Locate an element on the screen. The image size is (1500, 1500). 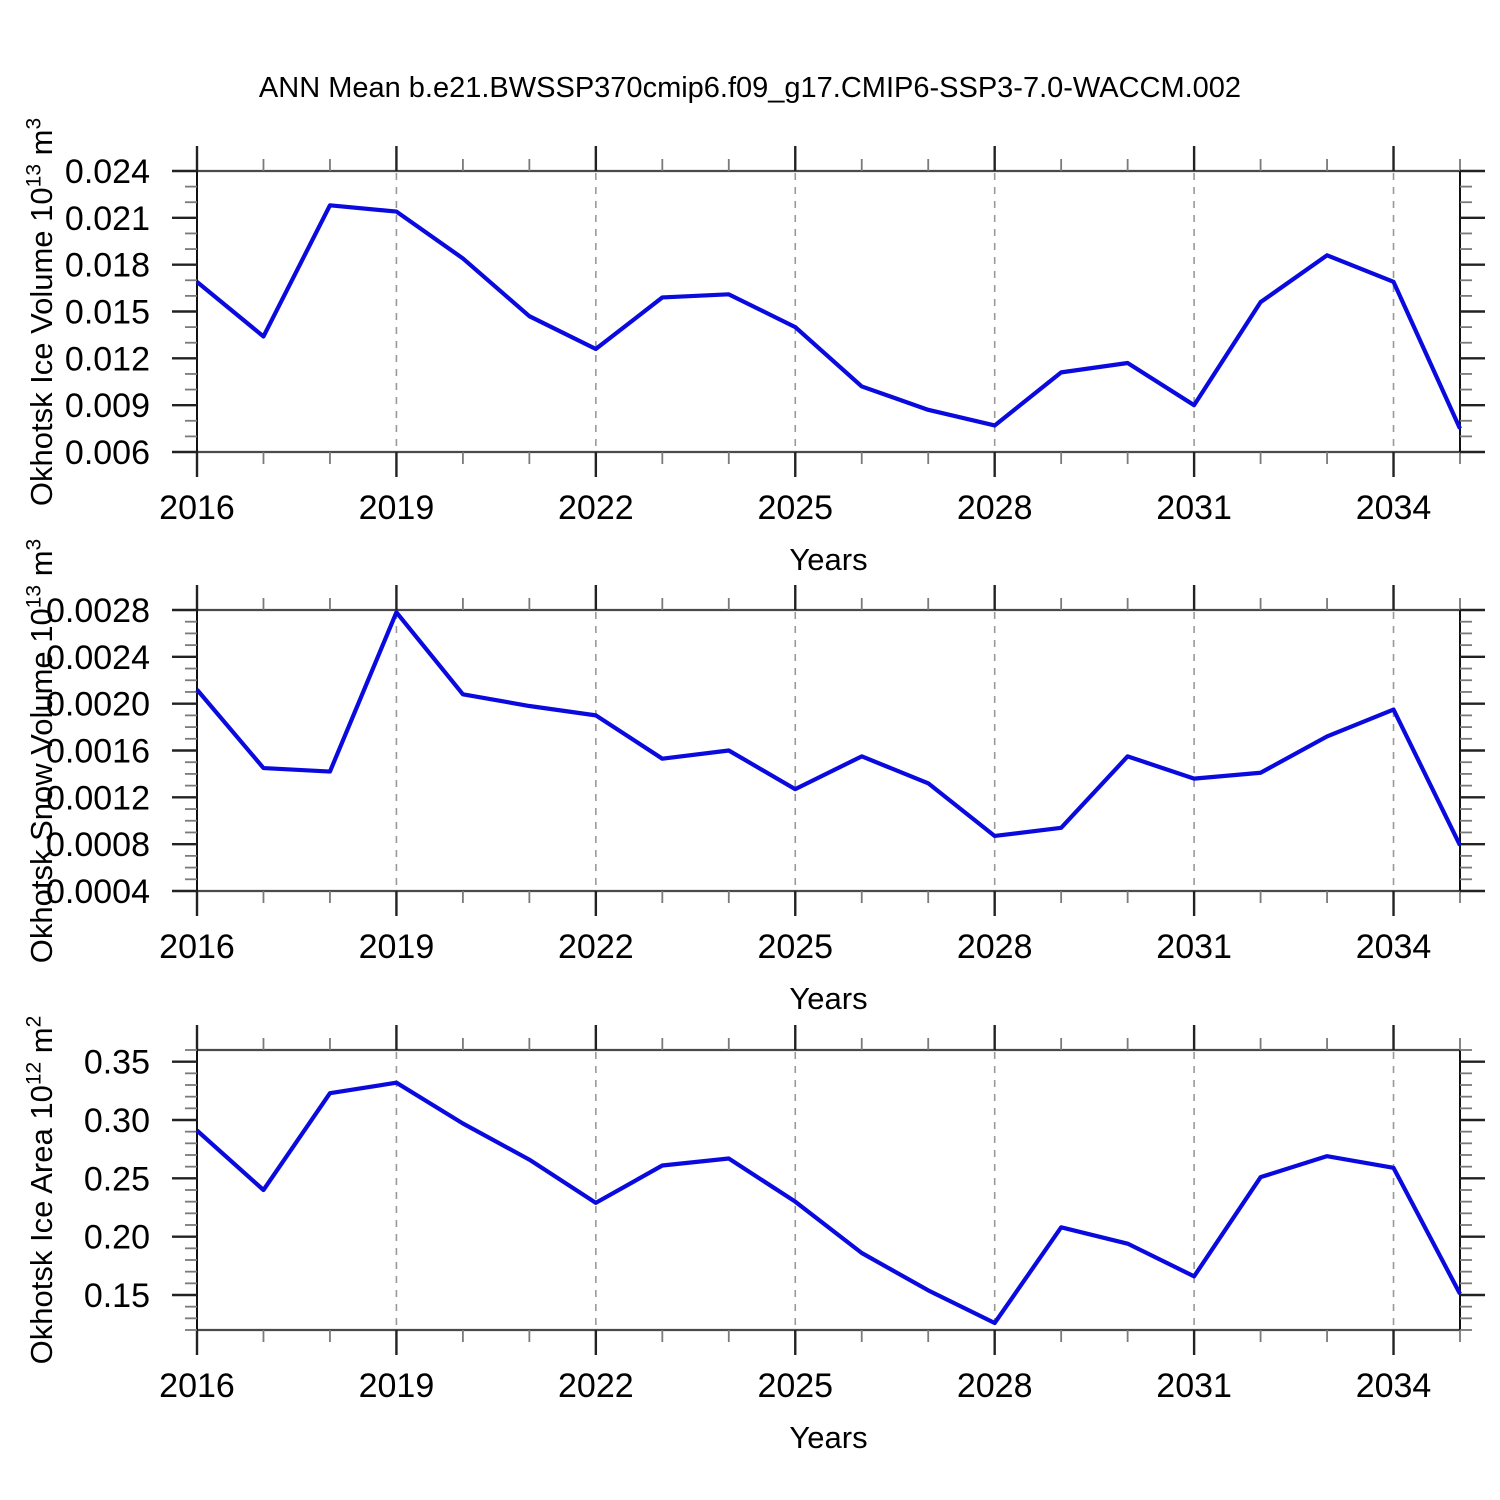
y-tick-label: 0.0020 is located at coordinates (98, 705).